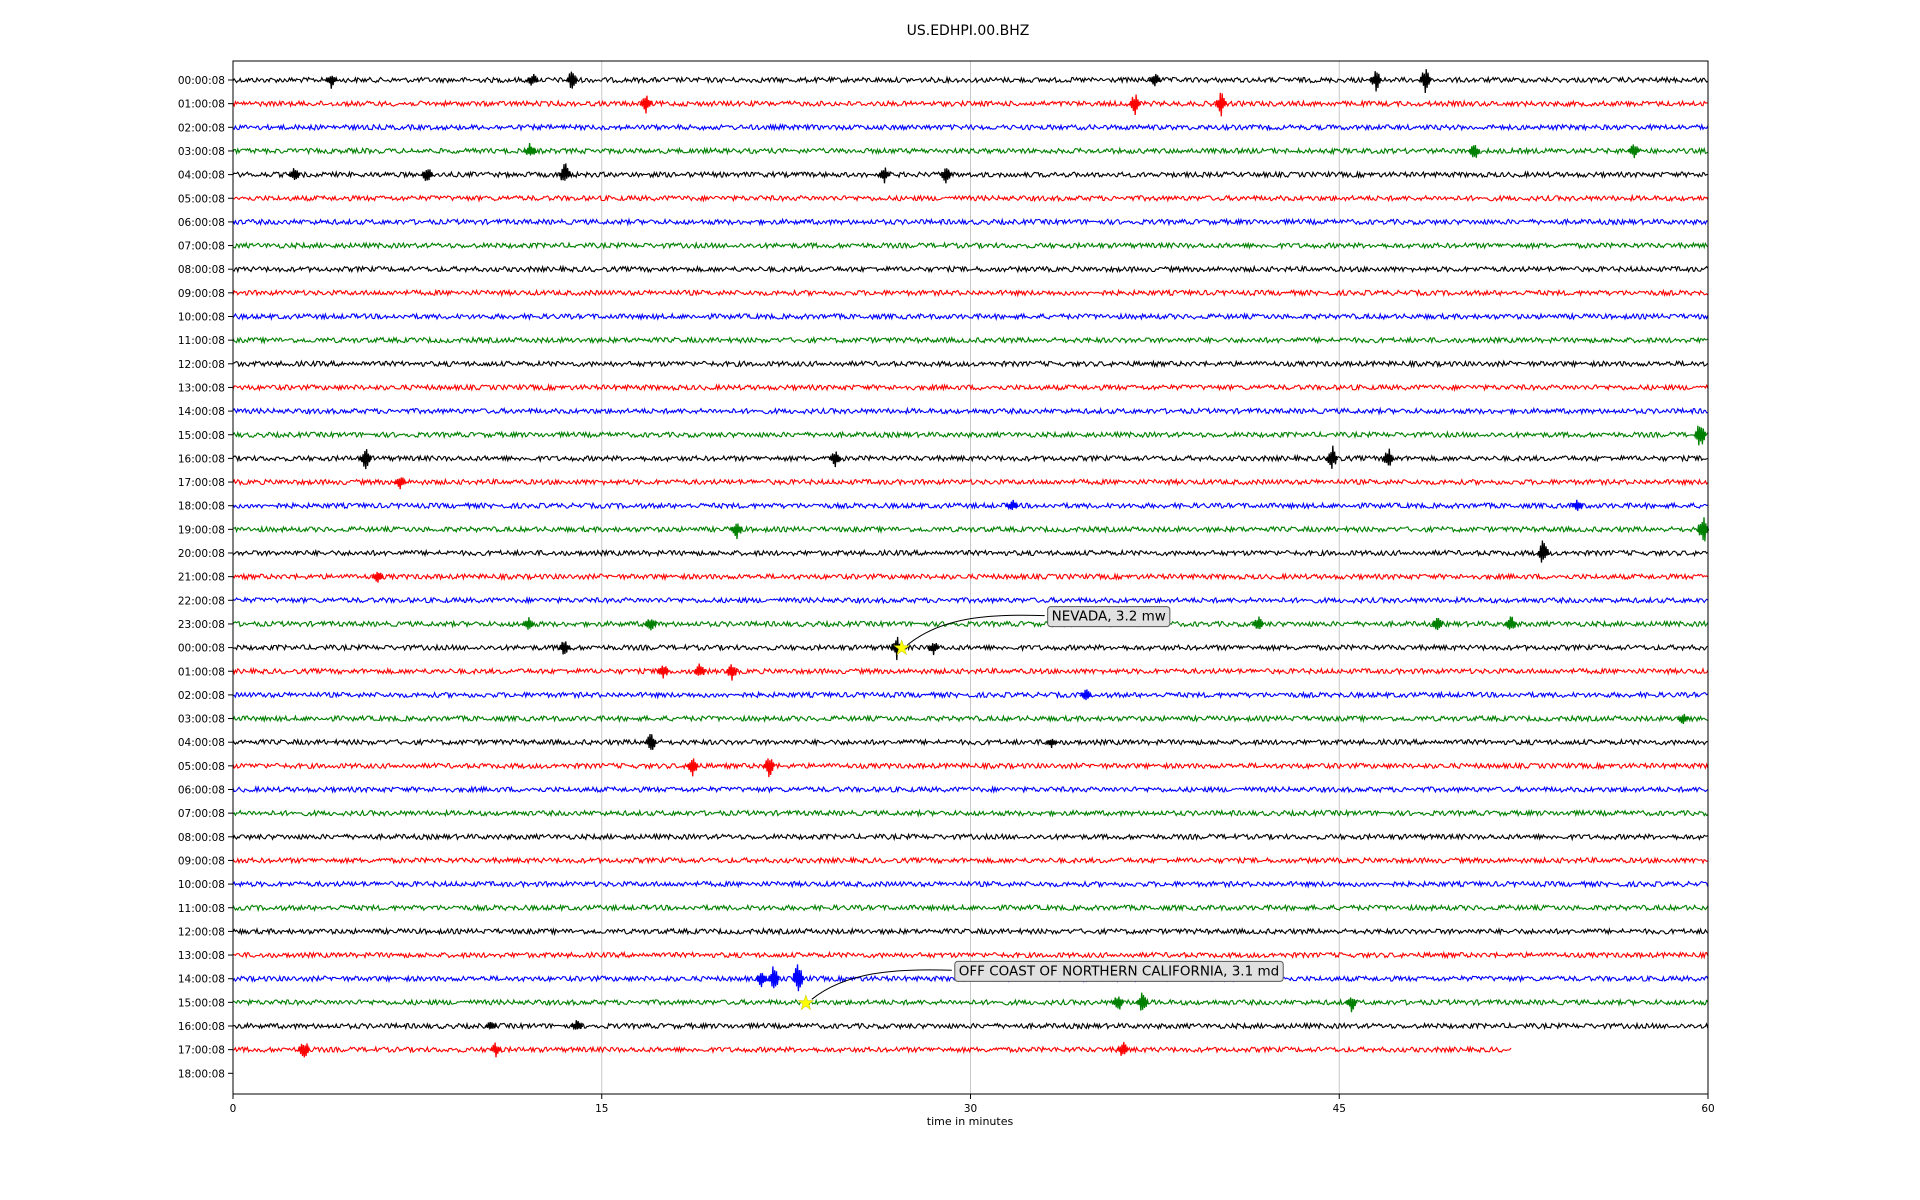 The image size is (1920, 1200). I want to click on row-label: 08:00:08, so click(201, 838).